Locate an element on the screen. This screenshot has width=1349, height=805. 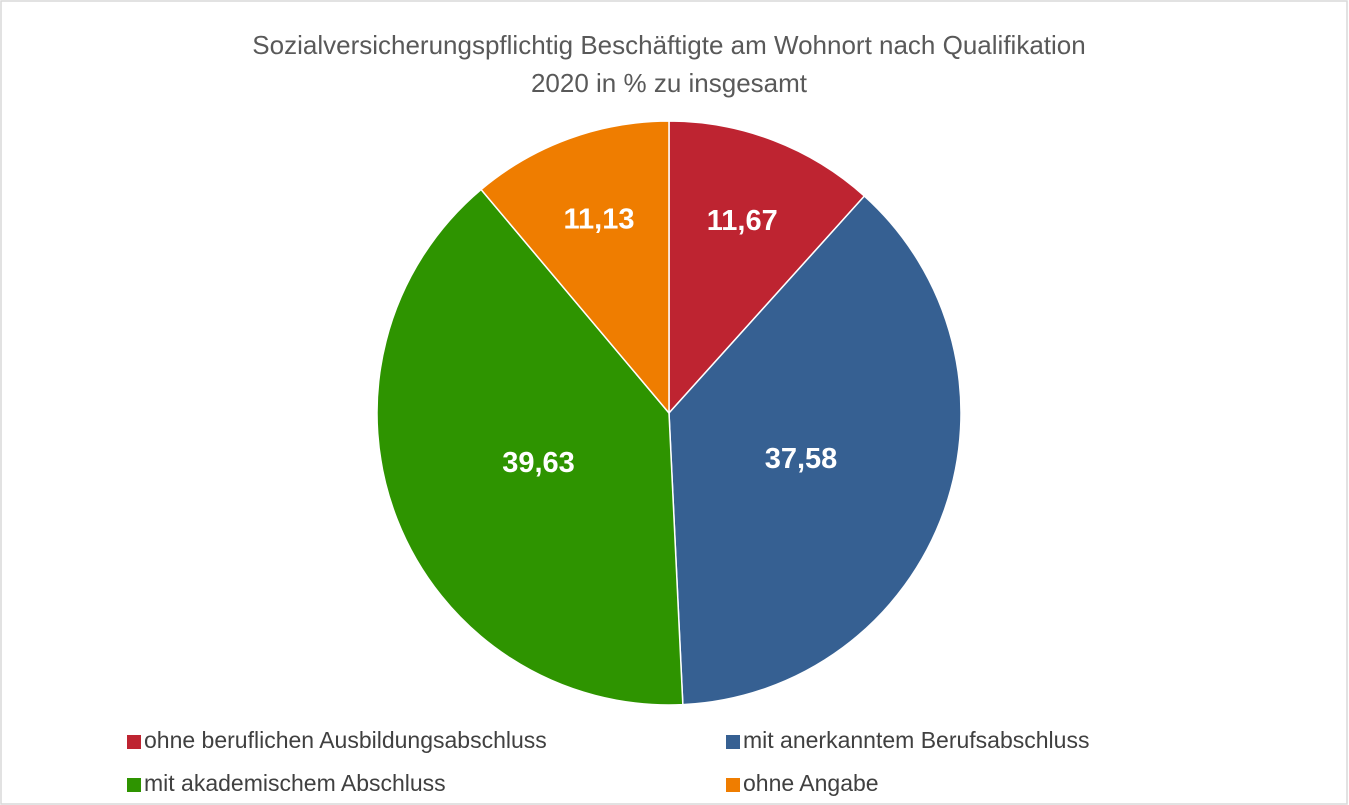
legend-label: ohne beruflichen Ausbildungsabschluss is located at coordinates (345, 740).